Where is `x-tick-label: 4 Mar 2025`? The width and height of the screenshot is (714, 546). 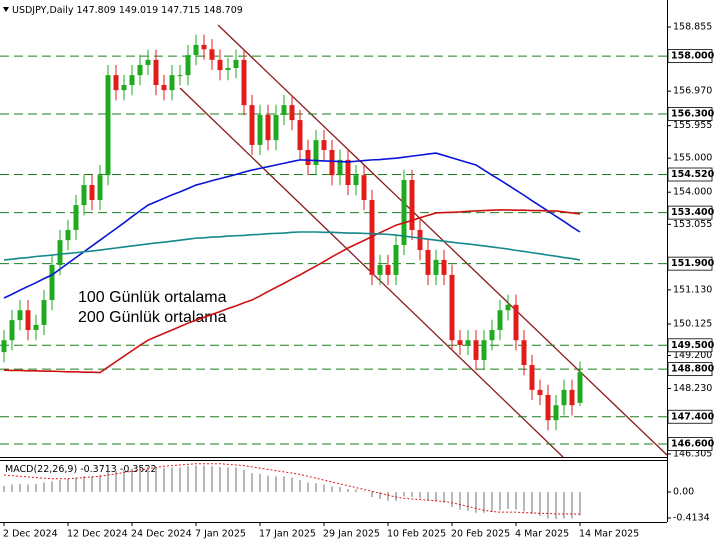
x-tick-label: 4 Mar 2025 is located at coordinates (542, 534).